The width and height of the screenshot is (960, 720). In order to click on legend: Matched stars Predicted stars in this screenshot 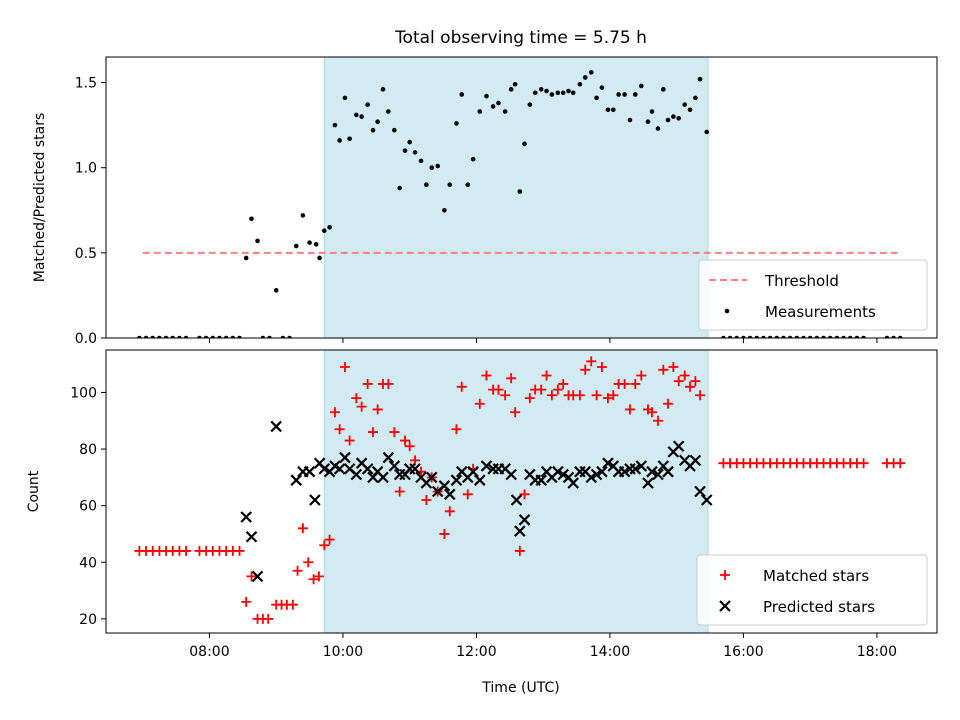, I will do `click(812, 590)`.